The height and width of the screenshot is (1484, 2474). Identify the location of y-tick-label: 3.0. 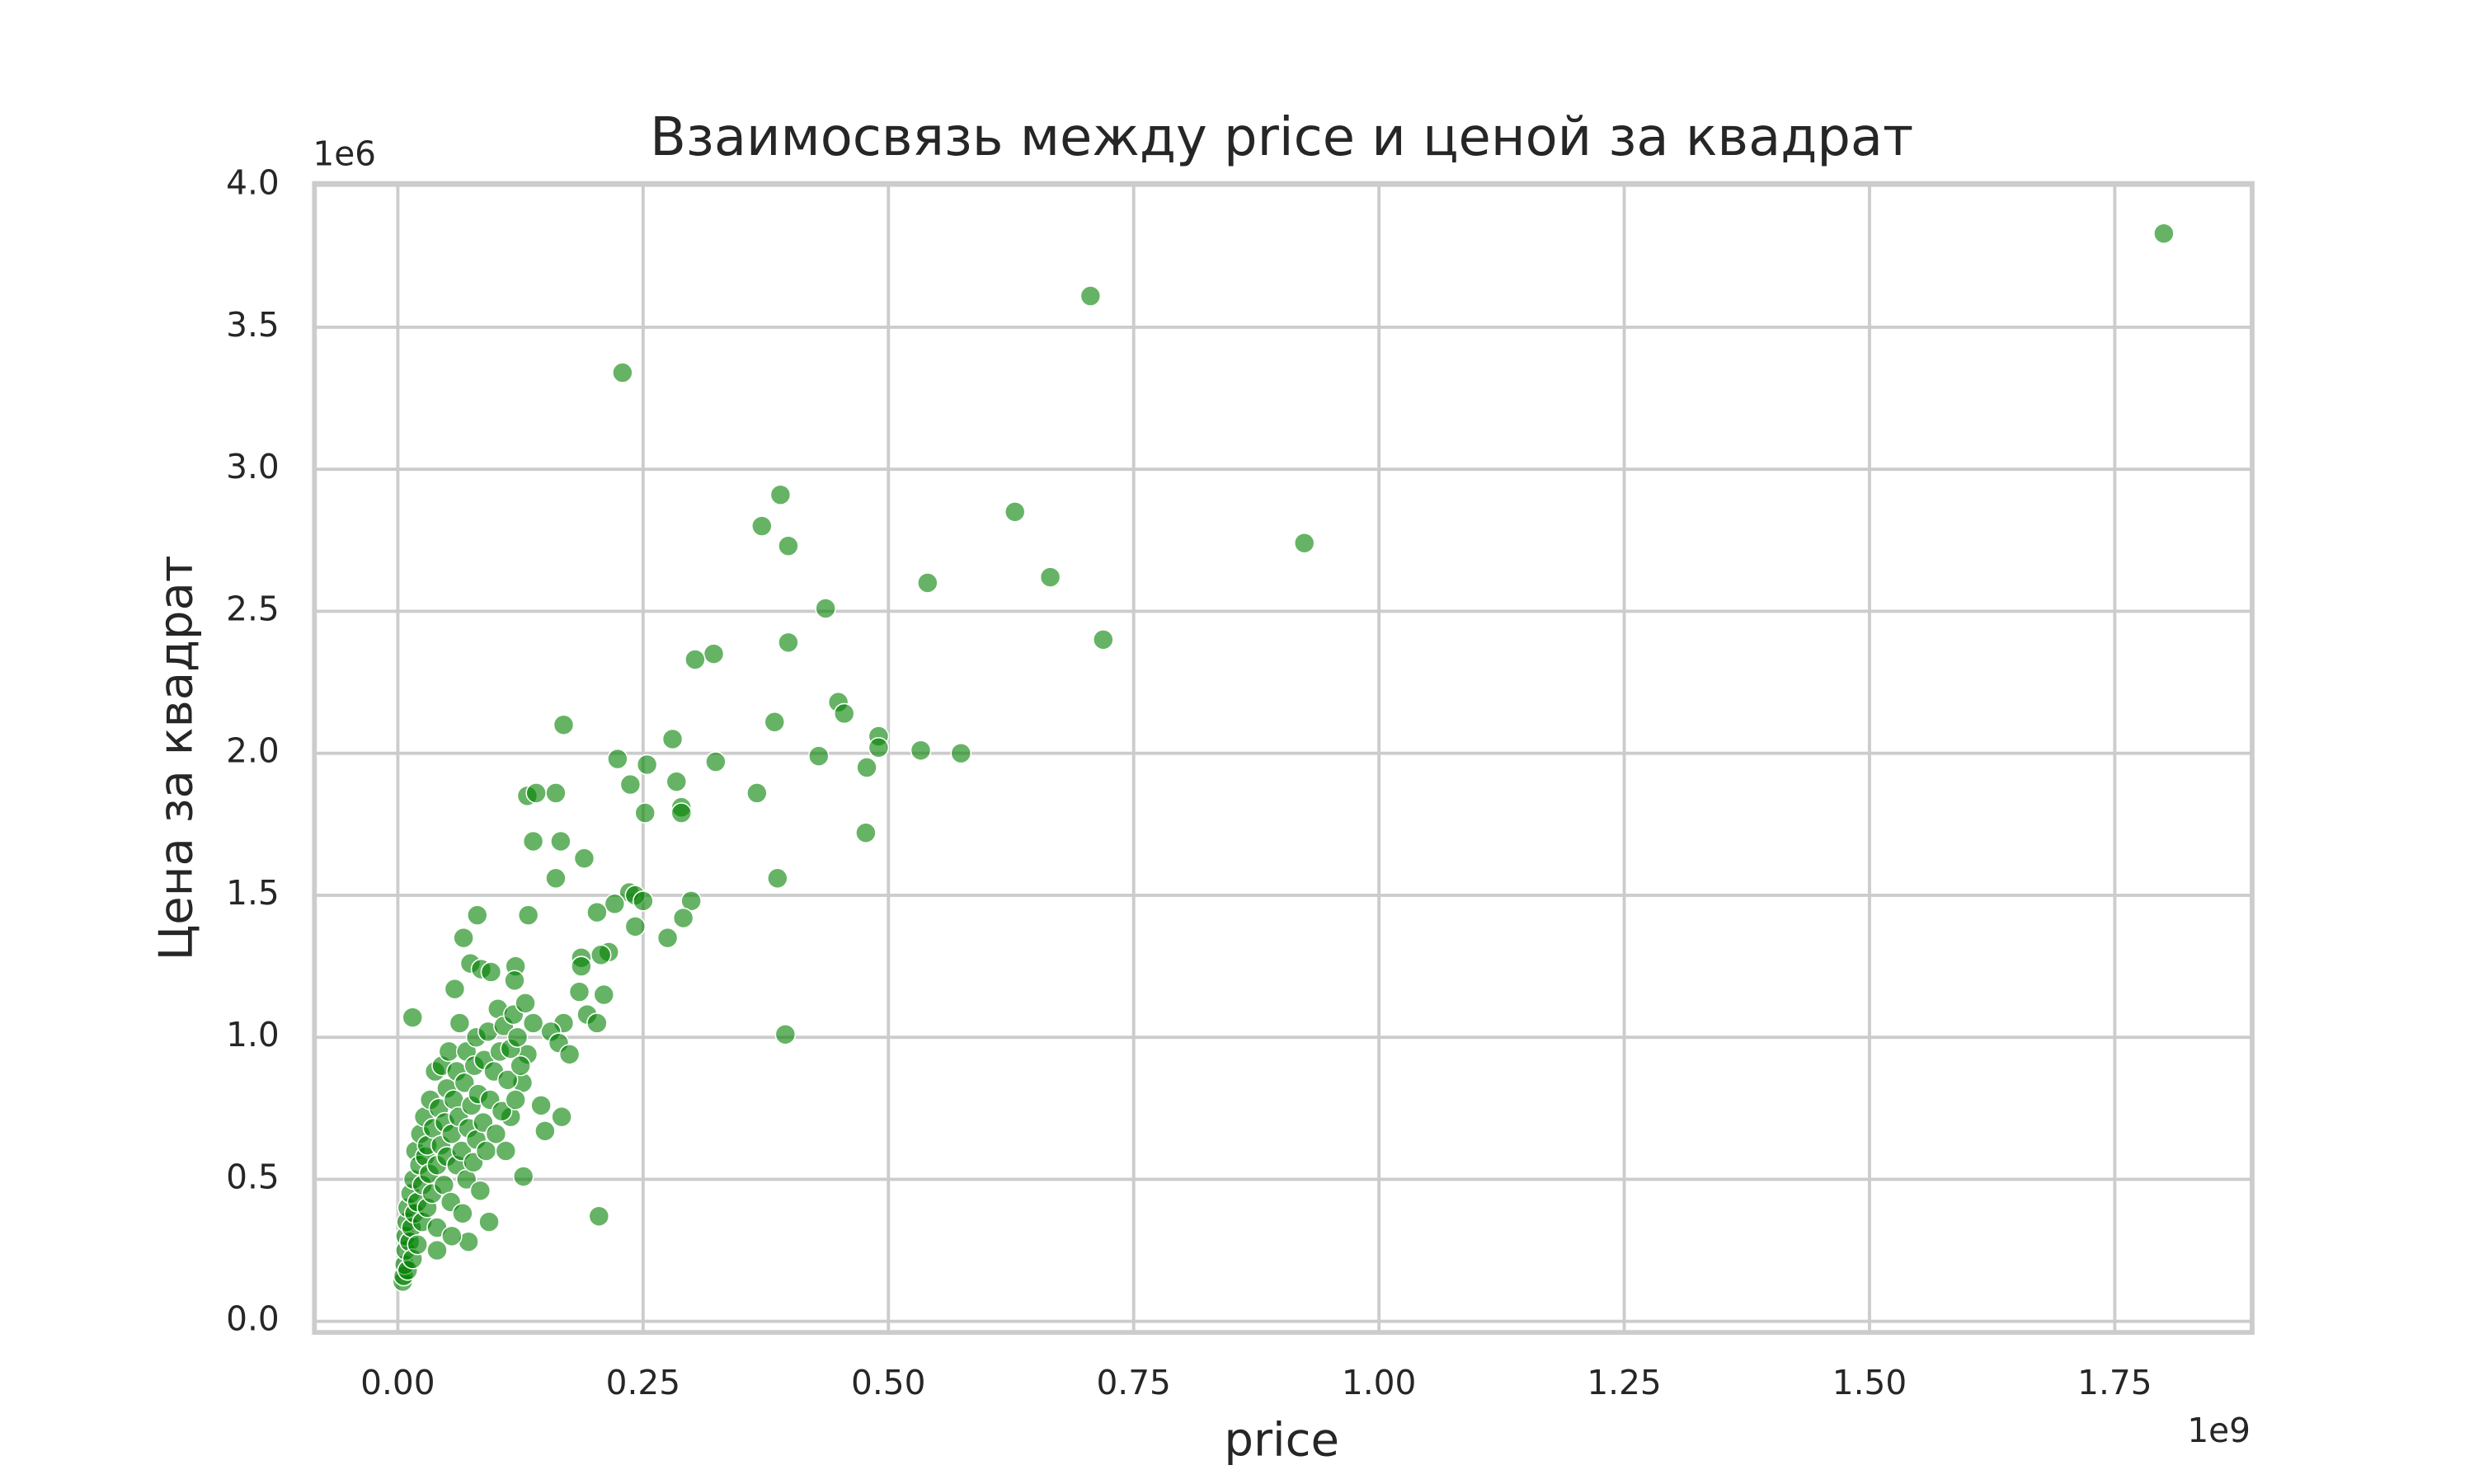
(253, 467).